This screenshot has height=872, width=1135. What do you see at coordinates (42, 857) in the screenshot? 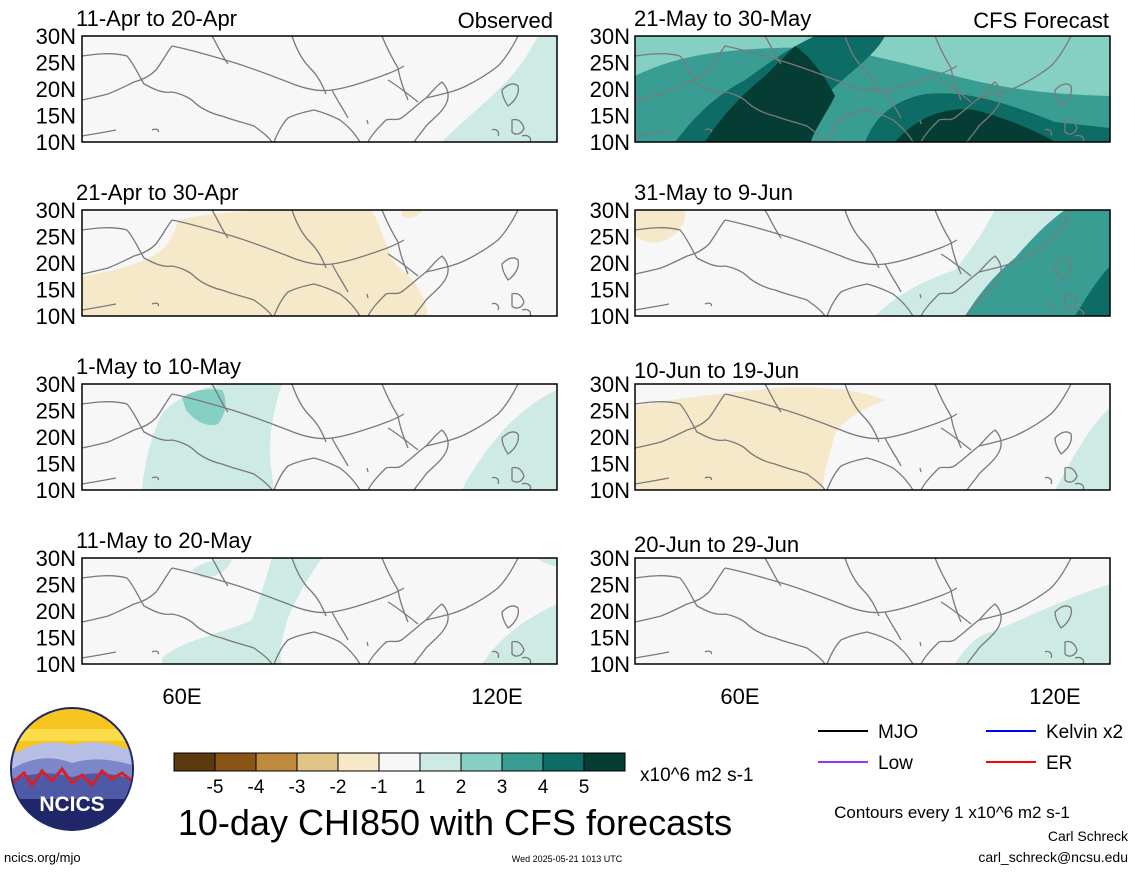
I see `site-link: ncics.org/mjo` at bounding box center [42, 857].